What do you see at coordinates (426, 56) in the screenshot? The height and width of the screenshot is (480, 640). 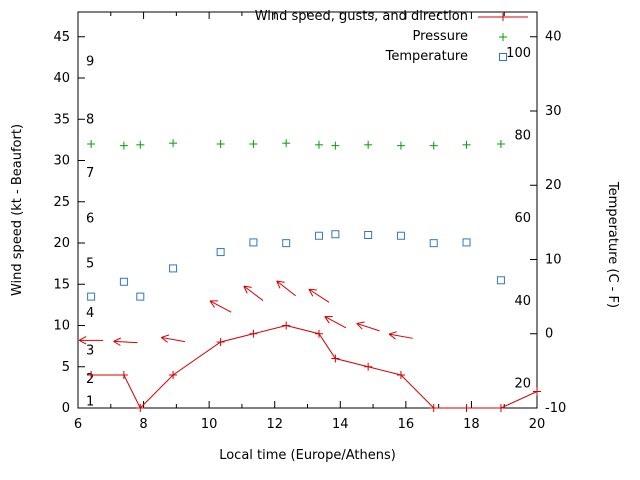 I see `legend-temperature-label: Temperature` at bounding box center [426, 56].